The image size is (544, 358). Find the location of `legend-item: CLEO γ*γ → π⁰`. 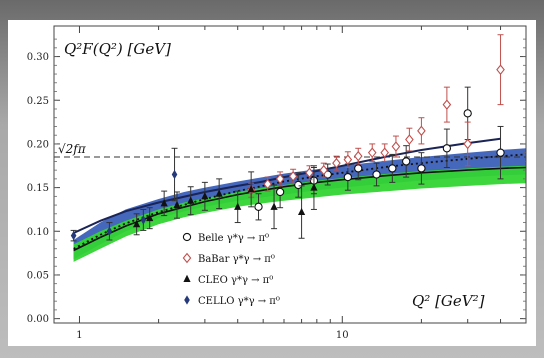

legend-item: CLEO γ*γ → π⁰ is located at coordinates (228, 280).